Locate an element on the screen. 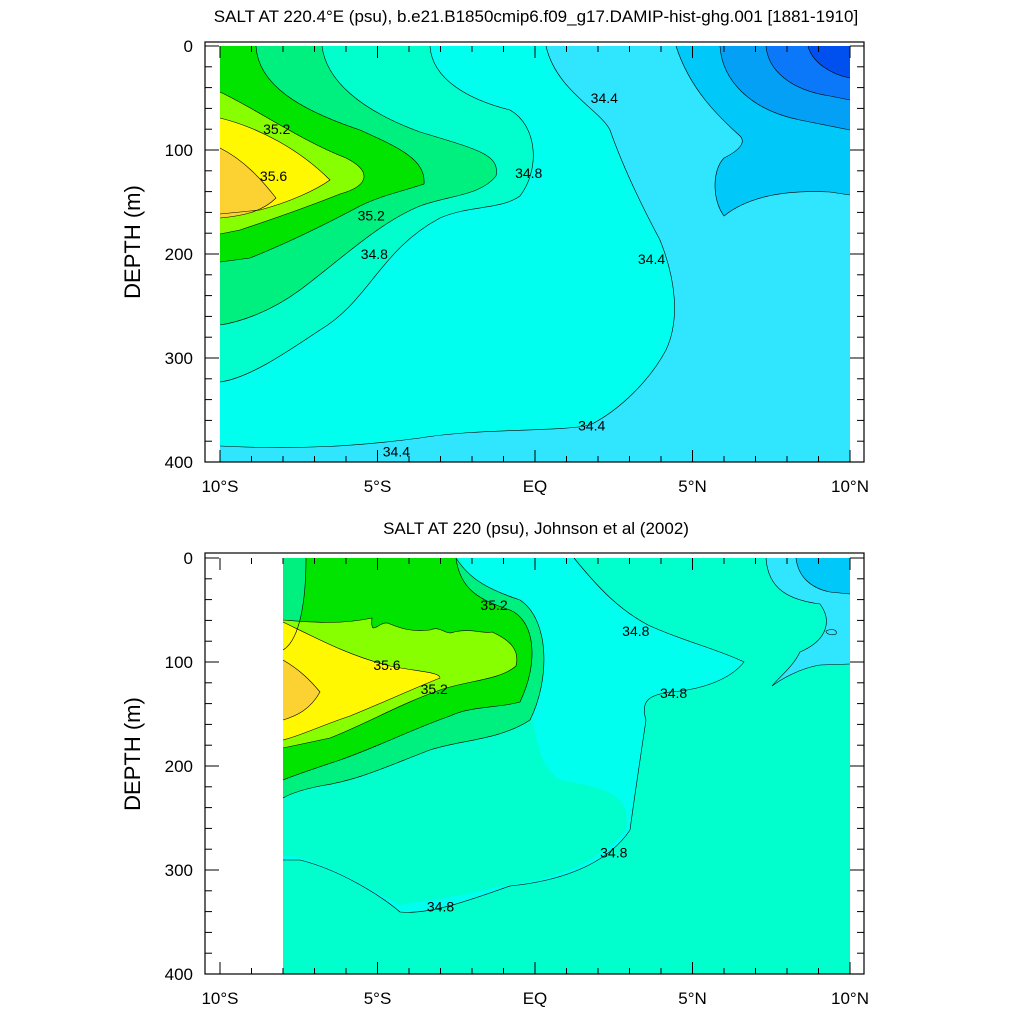  top-surface-band is located at coordinates (535, 44).